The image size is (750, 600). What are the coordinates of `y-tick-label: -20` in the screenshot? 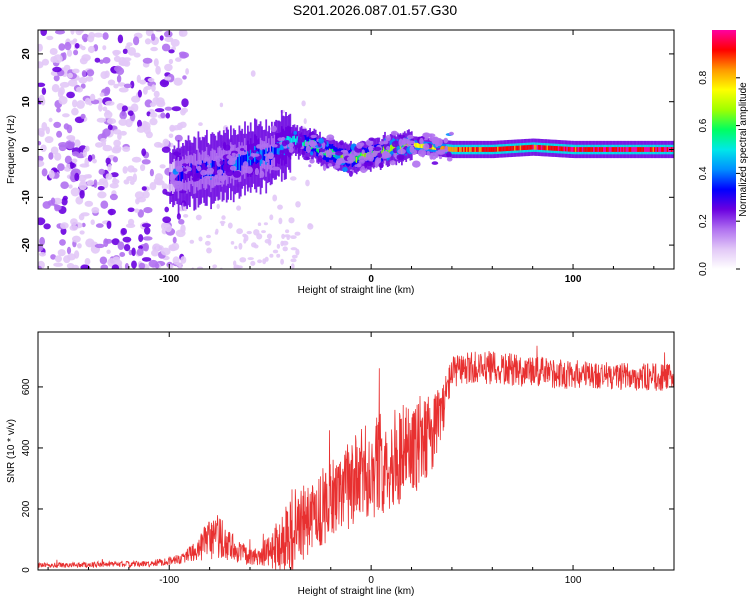 It's located at (26, 244).